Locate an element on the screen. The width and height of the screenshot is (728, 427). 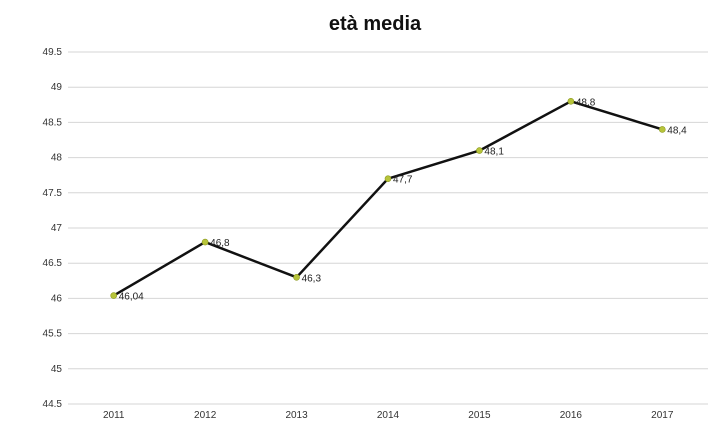
x-tick-label: 2011 is located at coordinates (114, 415).